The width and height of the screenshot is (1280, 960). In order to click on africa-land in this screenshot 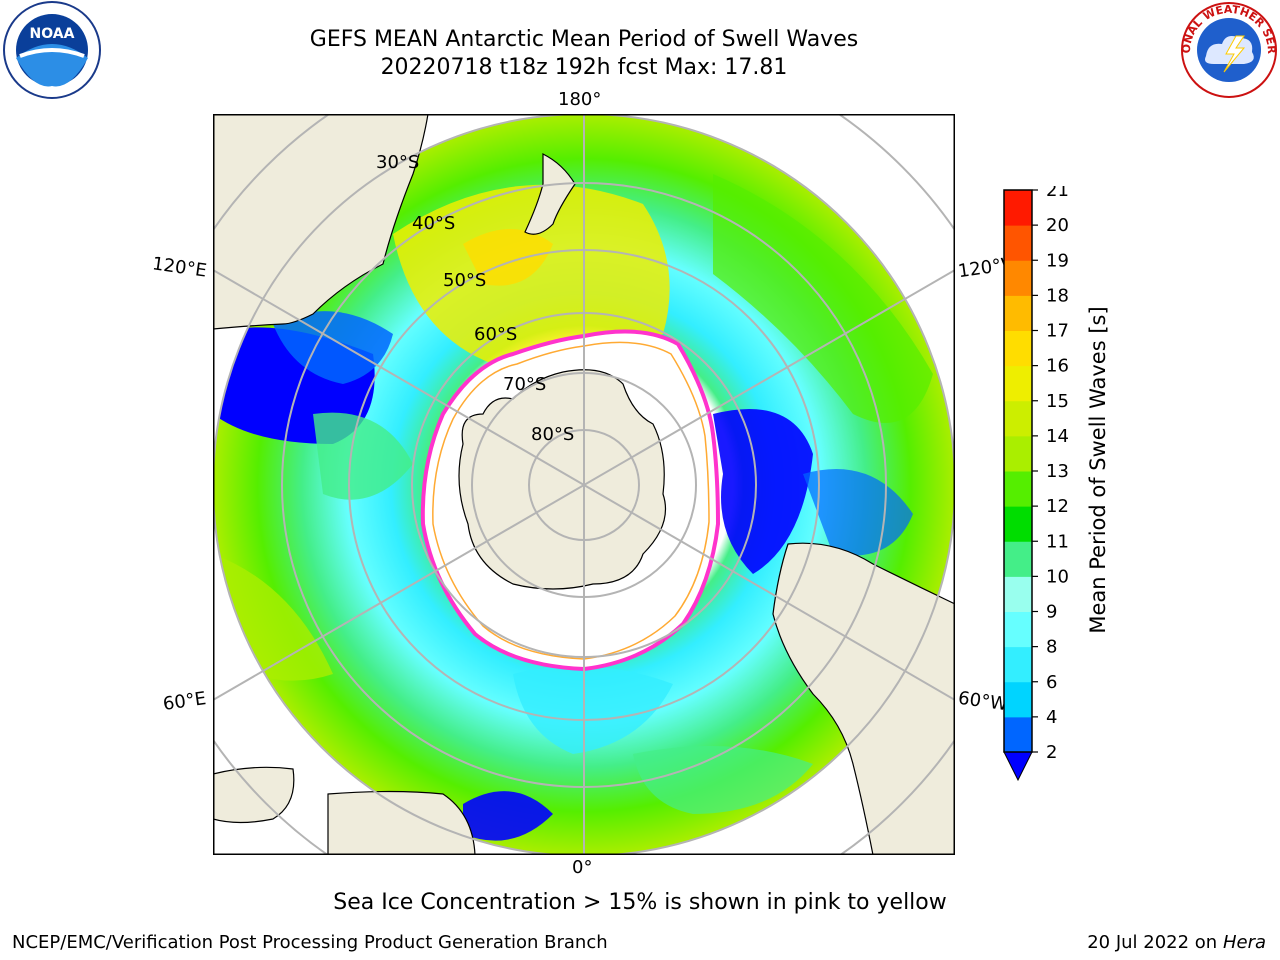, I will do `click(401, 822)`.